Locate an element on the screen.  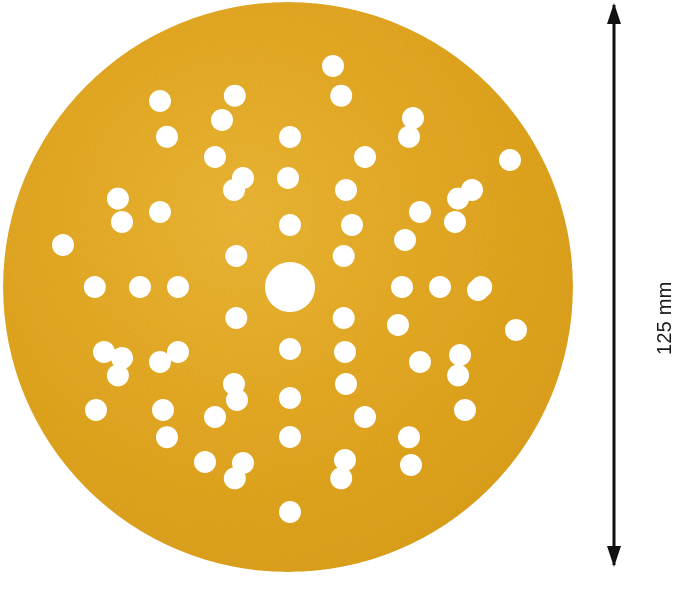
dimension-arrow is located at coordinates (614, 285).